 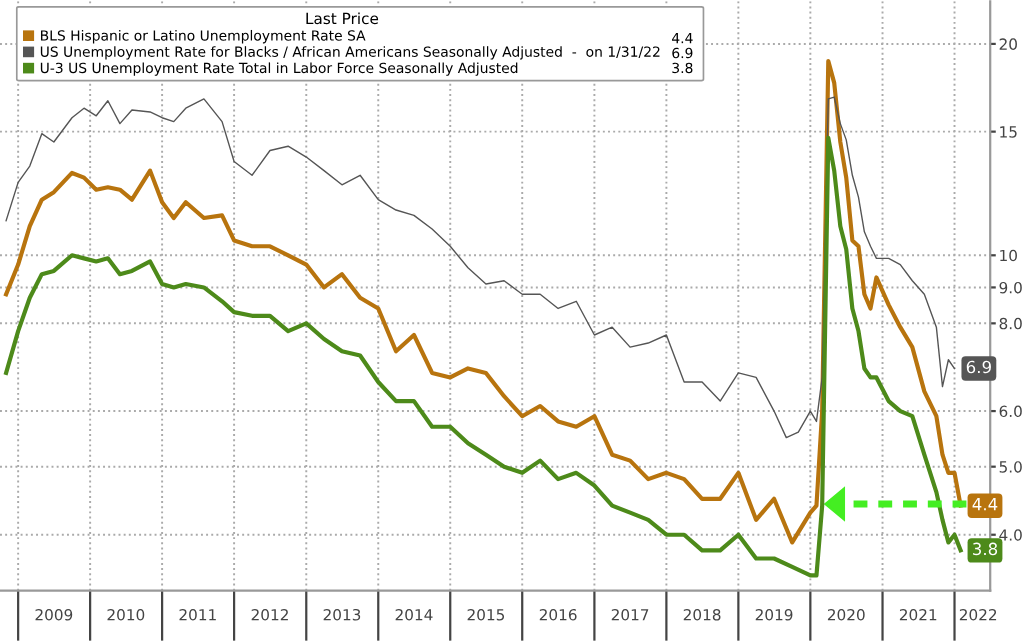 What do you see at coordinates (978, 367) in the screenshot?
I see `data-label: 6.9` at bounding box center [978, 367].